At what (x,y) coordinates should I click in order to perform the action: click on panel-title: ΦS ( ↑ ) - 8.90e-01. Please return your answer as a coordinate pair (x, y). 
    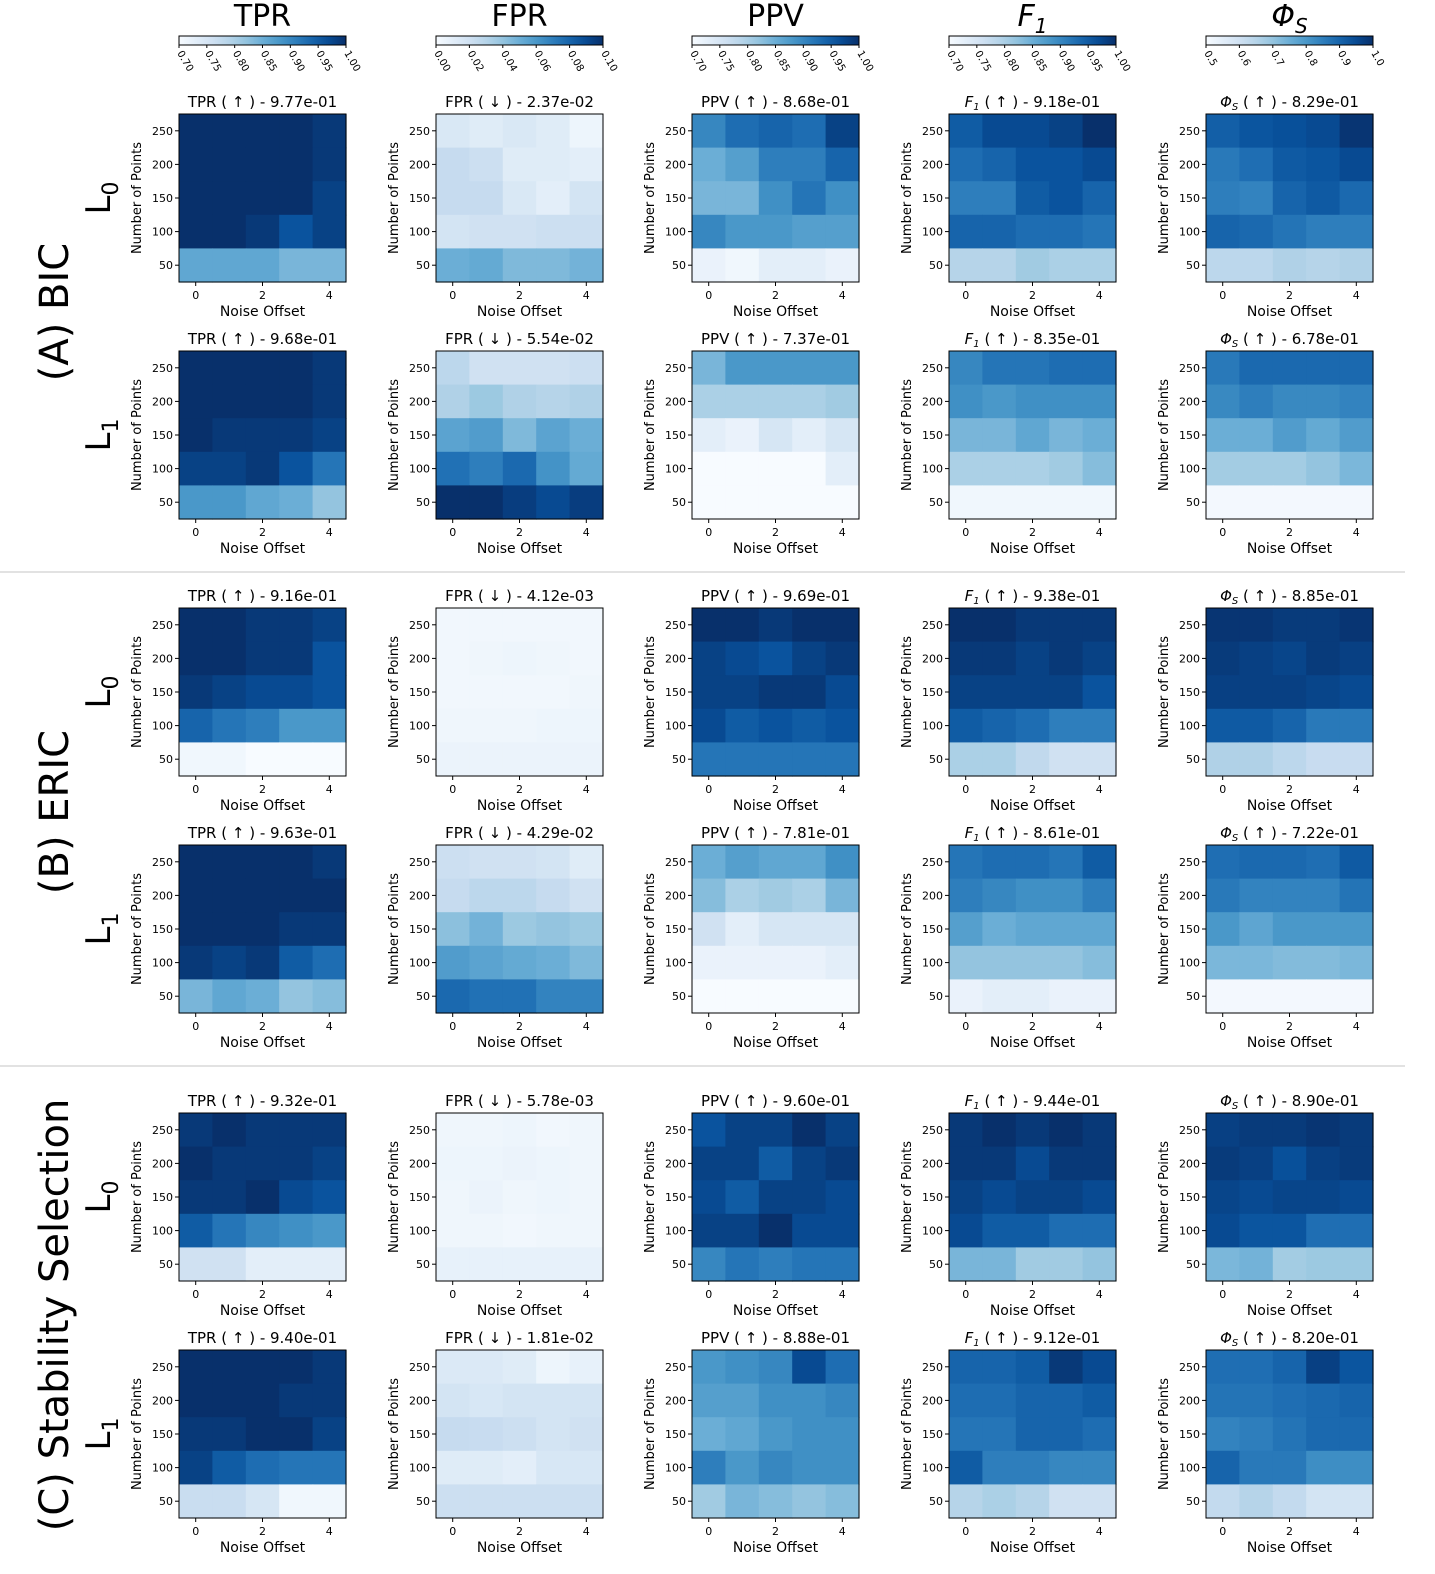
    Looking at the image, I should click on (1289, 1102).